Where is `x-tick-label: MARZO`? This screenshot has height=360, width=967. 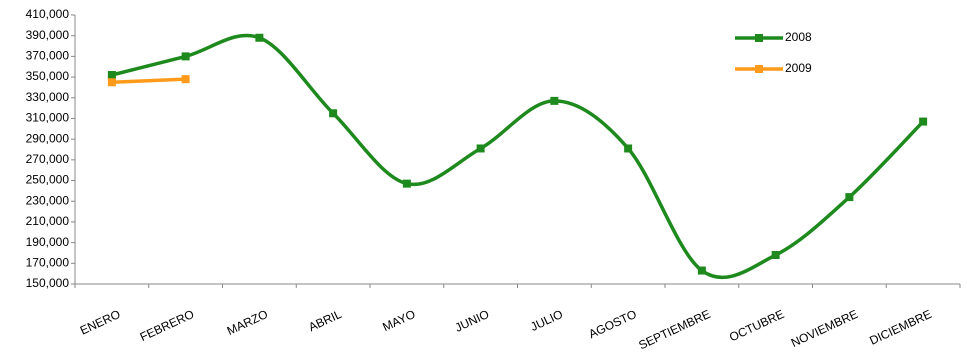 x-tick-label: MARZO is located at coordinates (247, 322).